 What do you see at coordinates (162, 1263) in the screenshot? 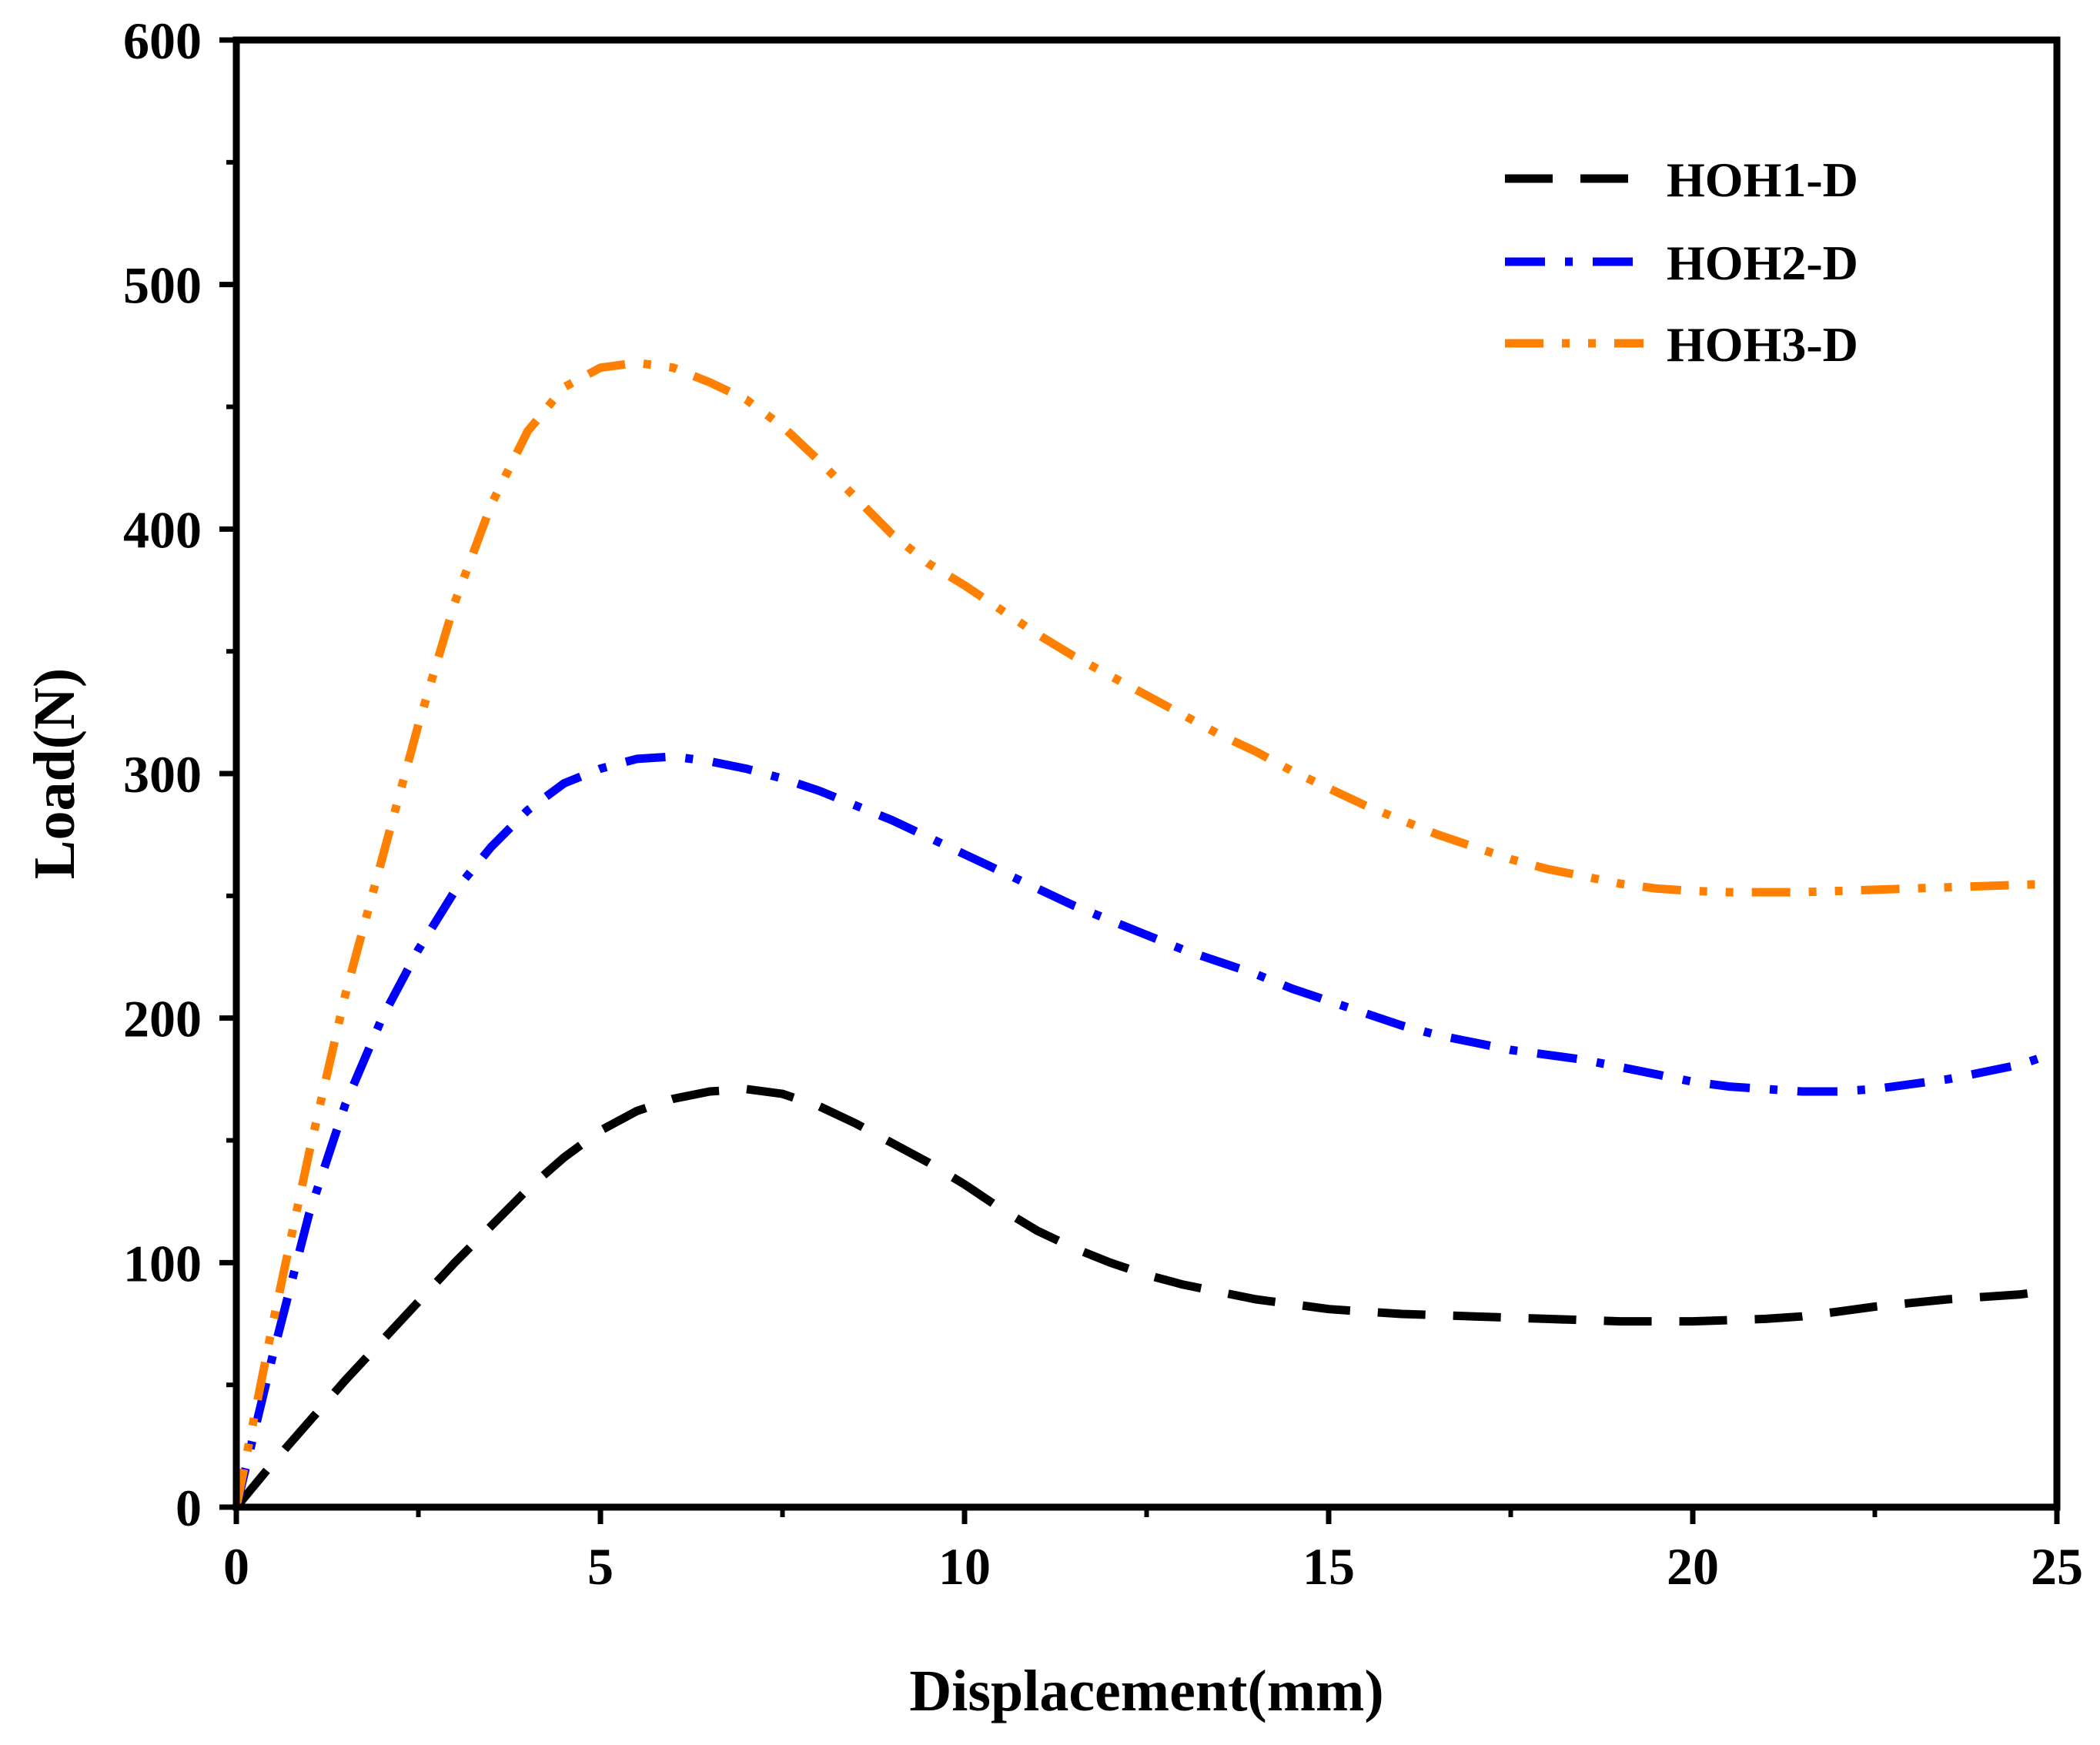
I see `y-tick-label: 100` at bounding box center [162, 1263].